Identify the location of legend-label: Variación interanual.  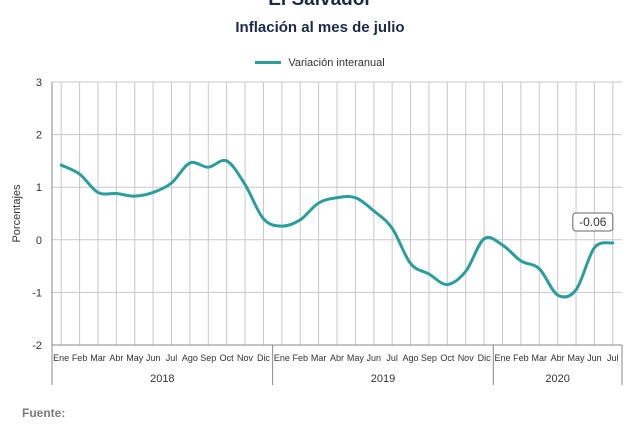
(336, 63).